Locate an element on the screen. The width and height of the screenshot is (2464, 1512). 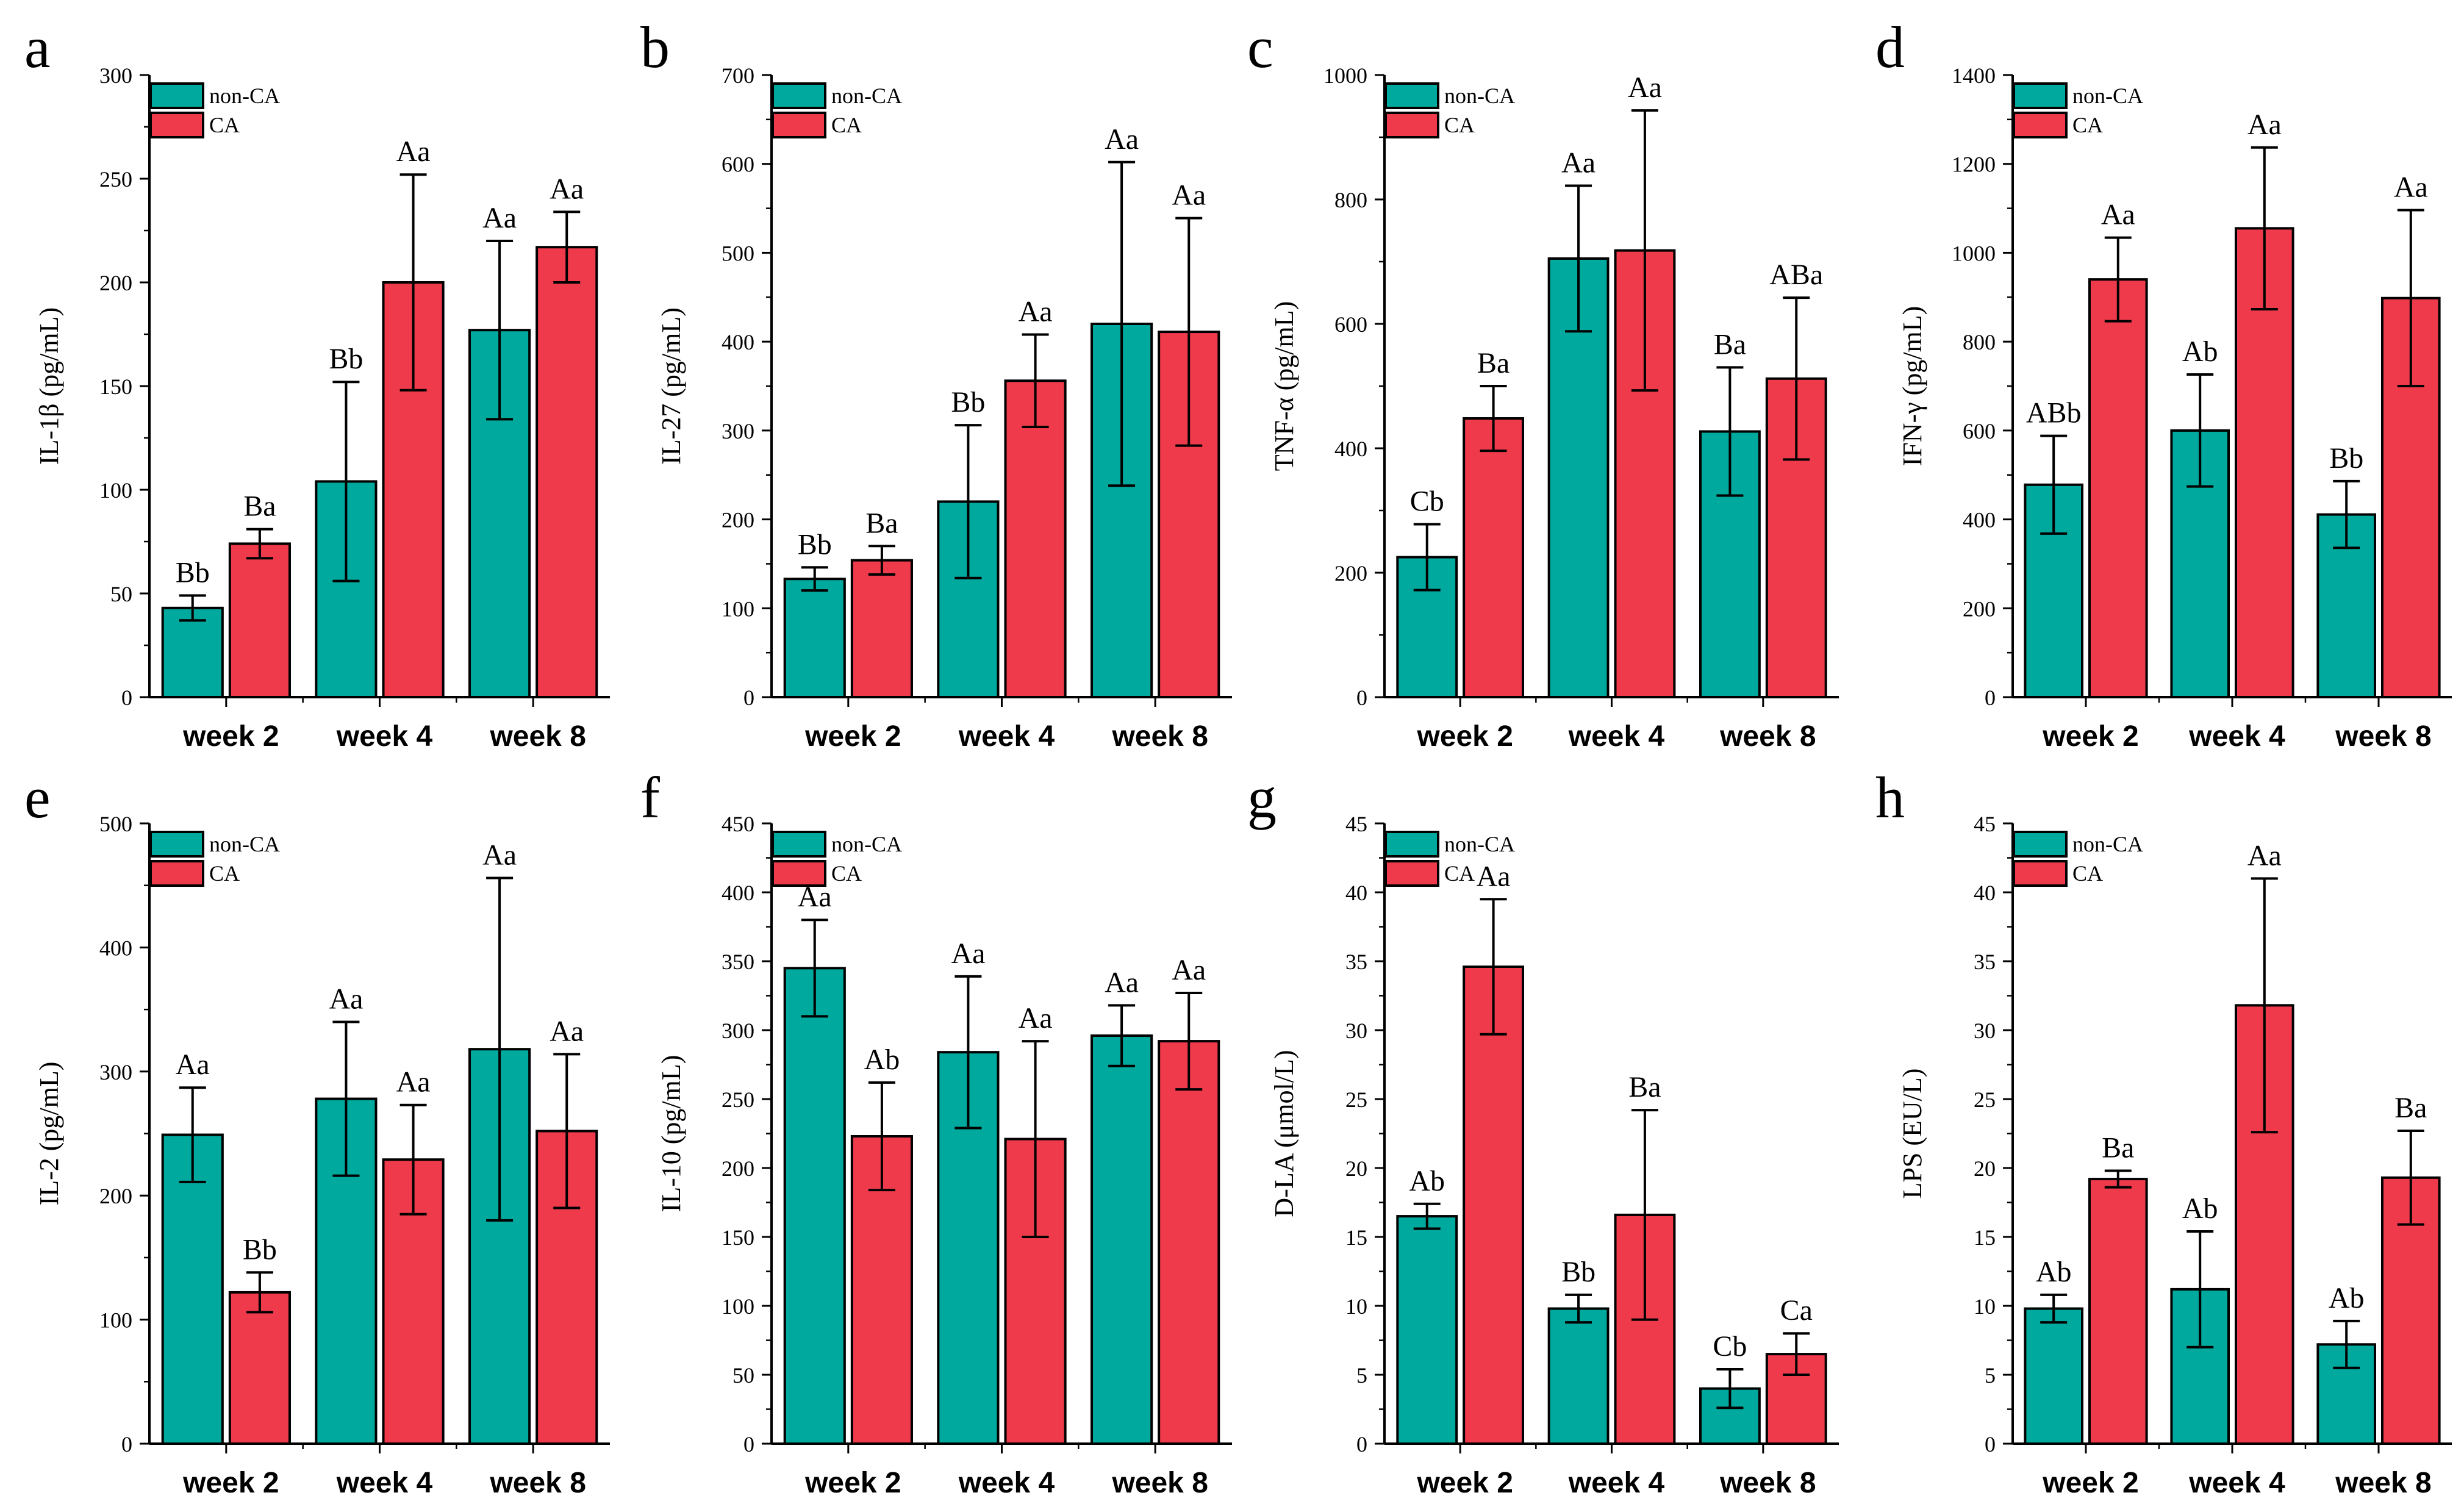
y-tick-label: 1400 is located at coordinates (1974, 75).